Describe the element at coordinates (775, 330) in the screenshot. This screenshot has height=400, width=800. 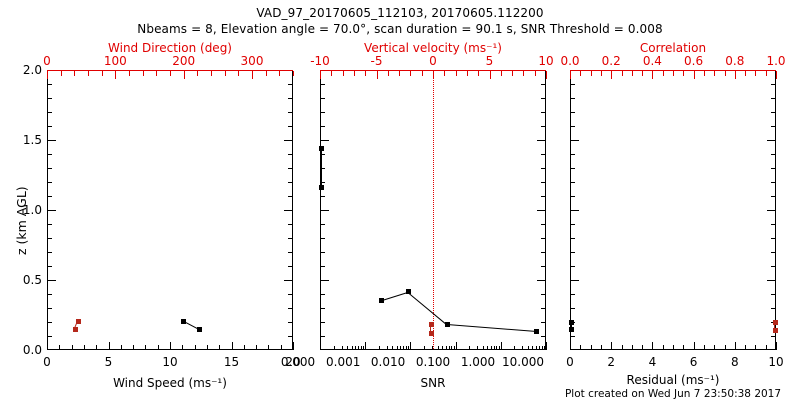
I see `correlation-point` at that location.